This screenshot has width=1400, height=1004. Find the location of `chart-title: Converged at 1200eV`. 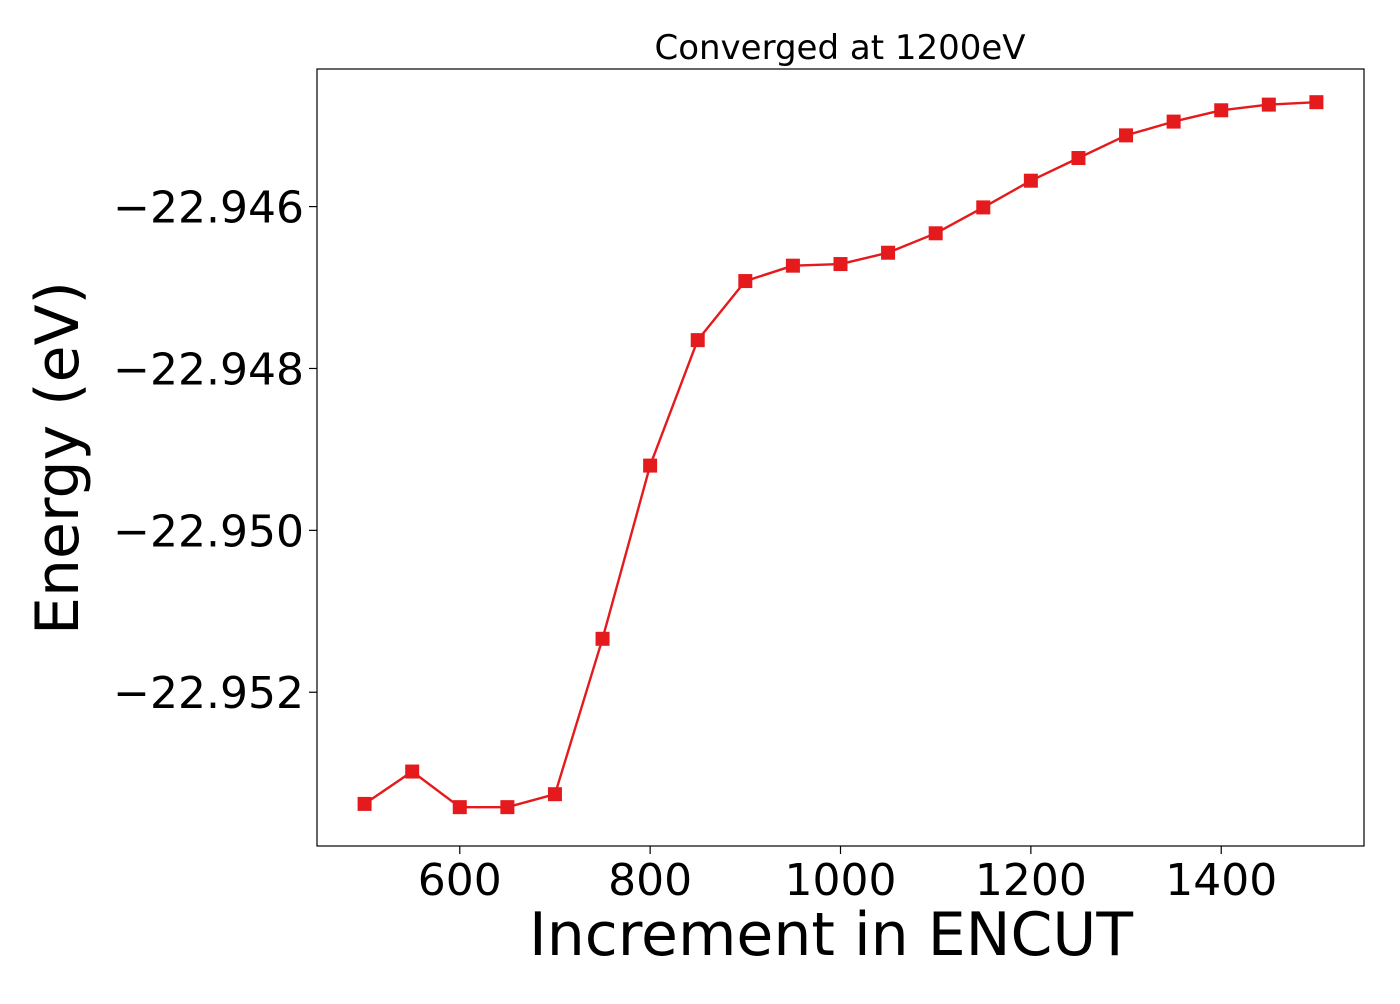

chart-title: Converged at 1200eV is located at coordinates (839, 48).